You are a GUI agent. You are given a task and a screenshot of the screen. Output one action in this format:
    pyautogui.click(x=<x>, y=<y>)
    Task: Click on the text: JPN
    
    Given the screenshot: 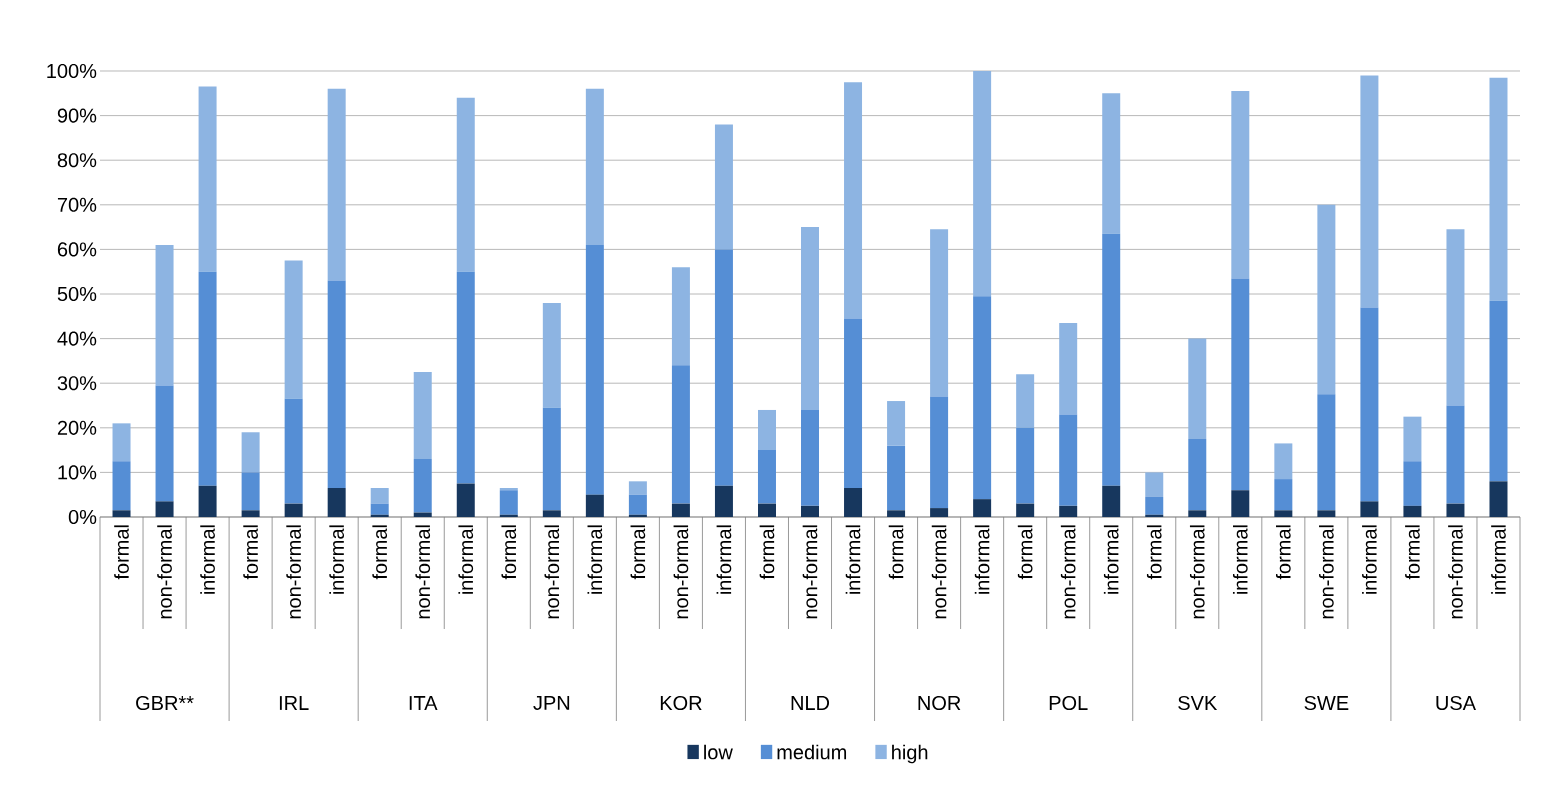 What is the action you would take?
    pyautogui.click(x=551, y=703)
    